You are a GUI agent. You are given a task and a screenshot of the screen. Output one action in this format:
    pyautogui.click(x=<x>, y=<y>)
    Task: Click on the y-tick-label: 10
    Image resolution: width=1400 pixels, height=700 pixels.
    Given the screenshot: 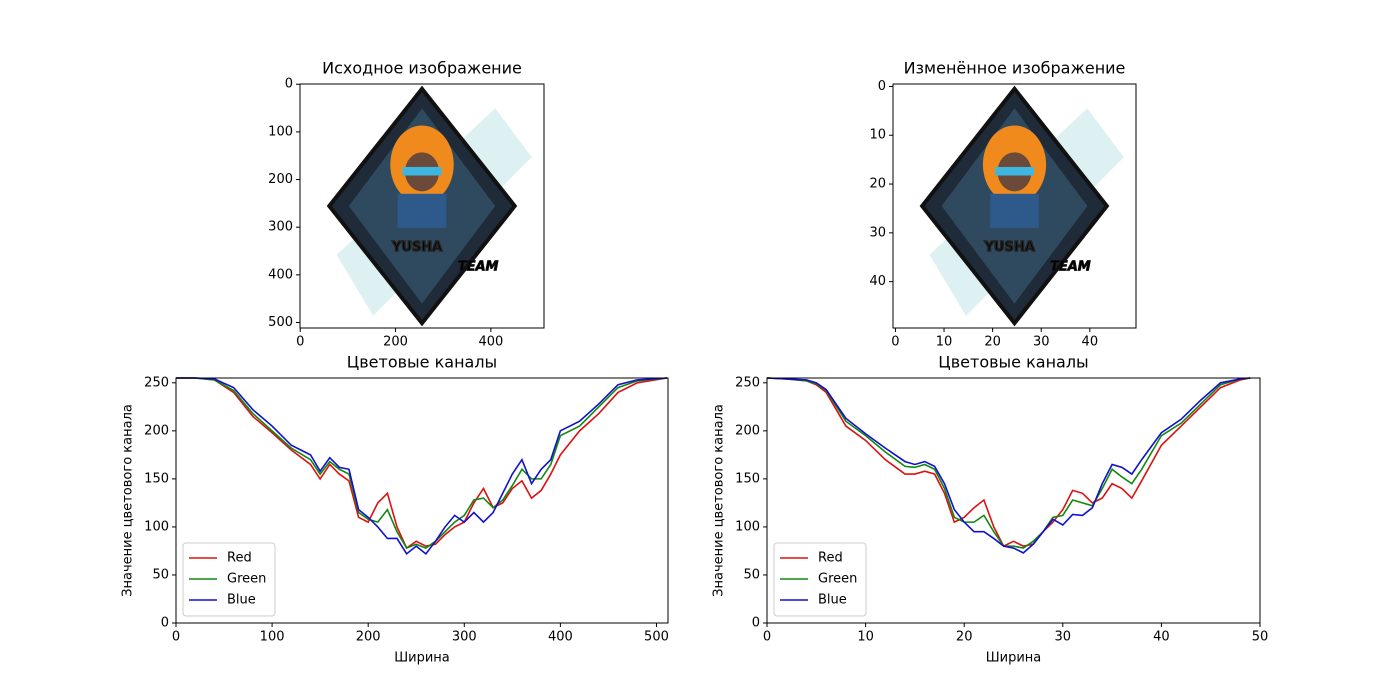 What is the action you would take?
    pyautogui.click(x=877, y=135)
    